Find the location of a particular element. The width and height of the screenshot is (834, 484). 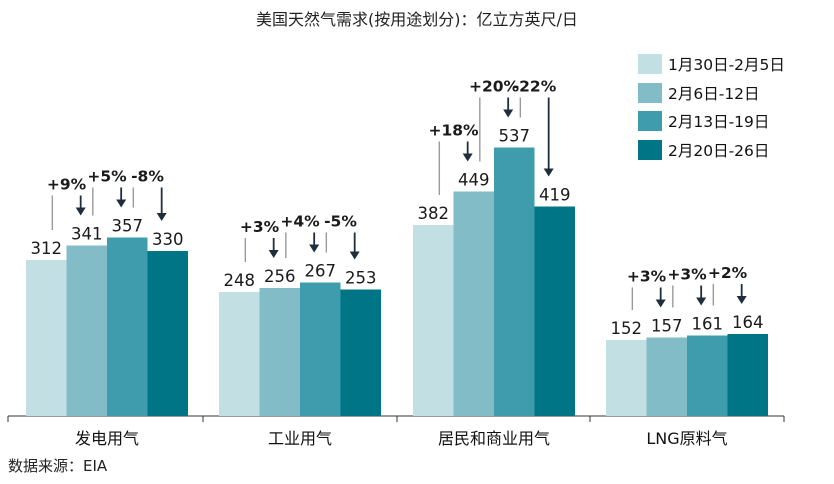

chart-title: 美国天然气需求(按用途划分)：亿立方英尺/日 is located at coordinates (417, 19).